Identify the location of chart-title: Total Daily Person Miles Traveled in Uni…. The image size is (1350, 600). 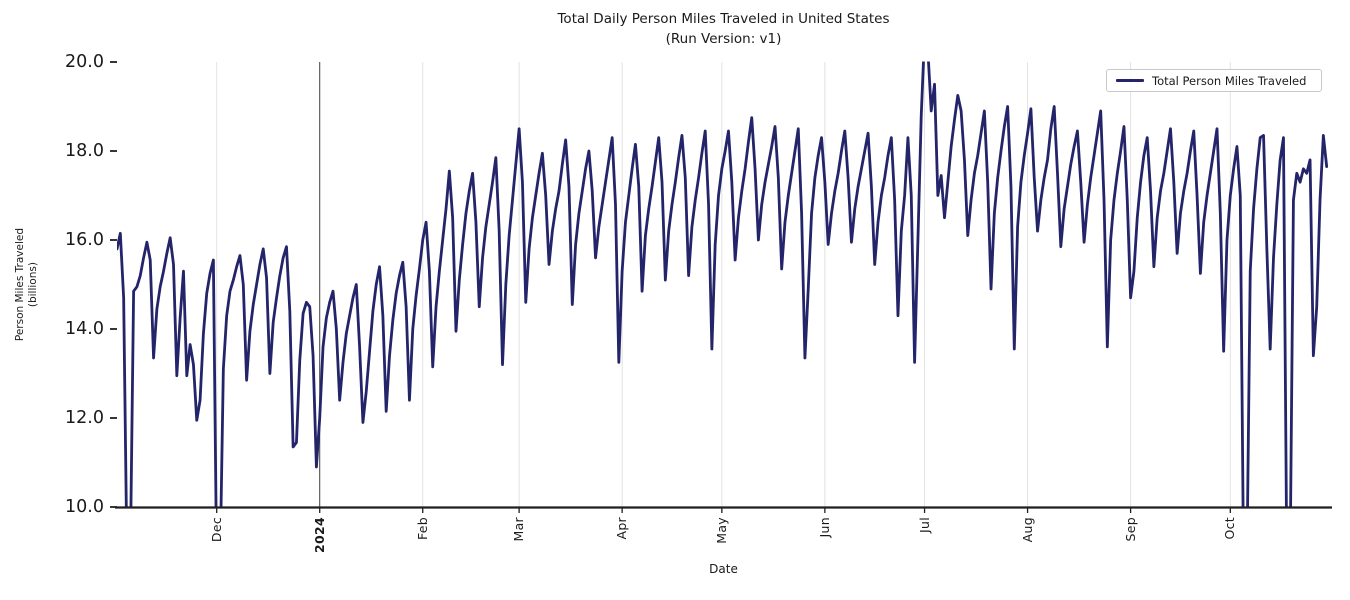
(723, 19).